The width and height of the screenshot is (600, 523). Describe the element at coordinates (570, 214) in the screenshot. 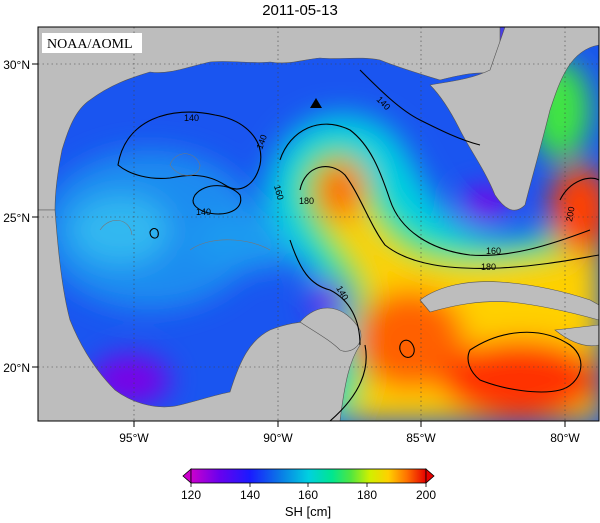

I see `contour-label: 200` at that location.